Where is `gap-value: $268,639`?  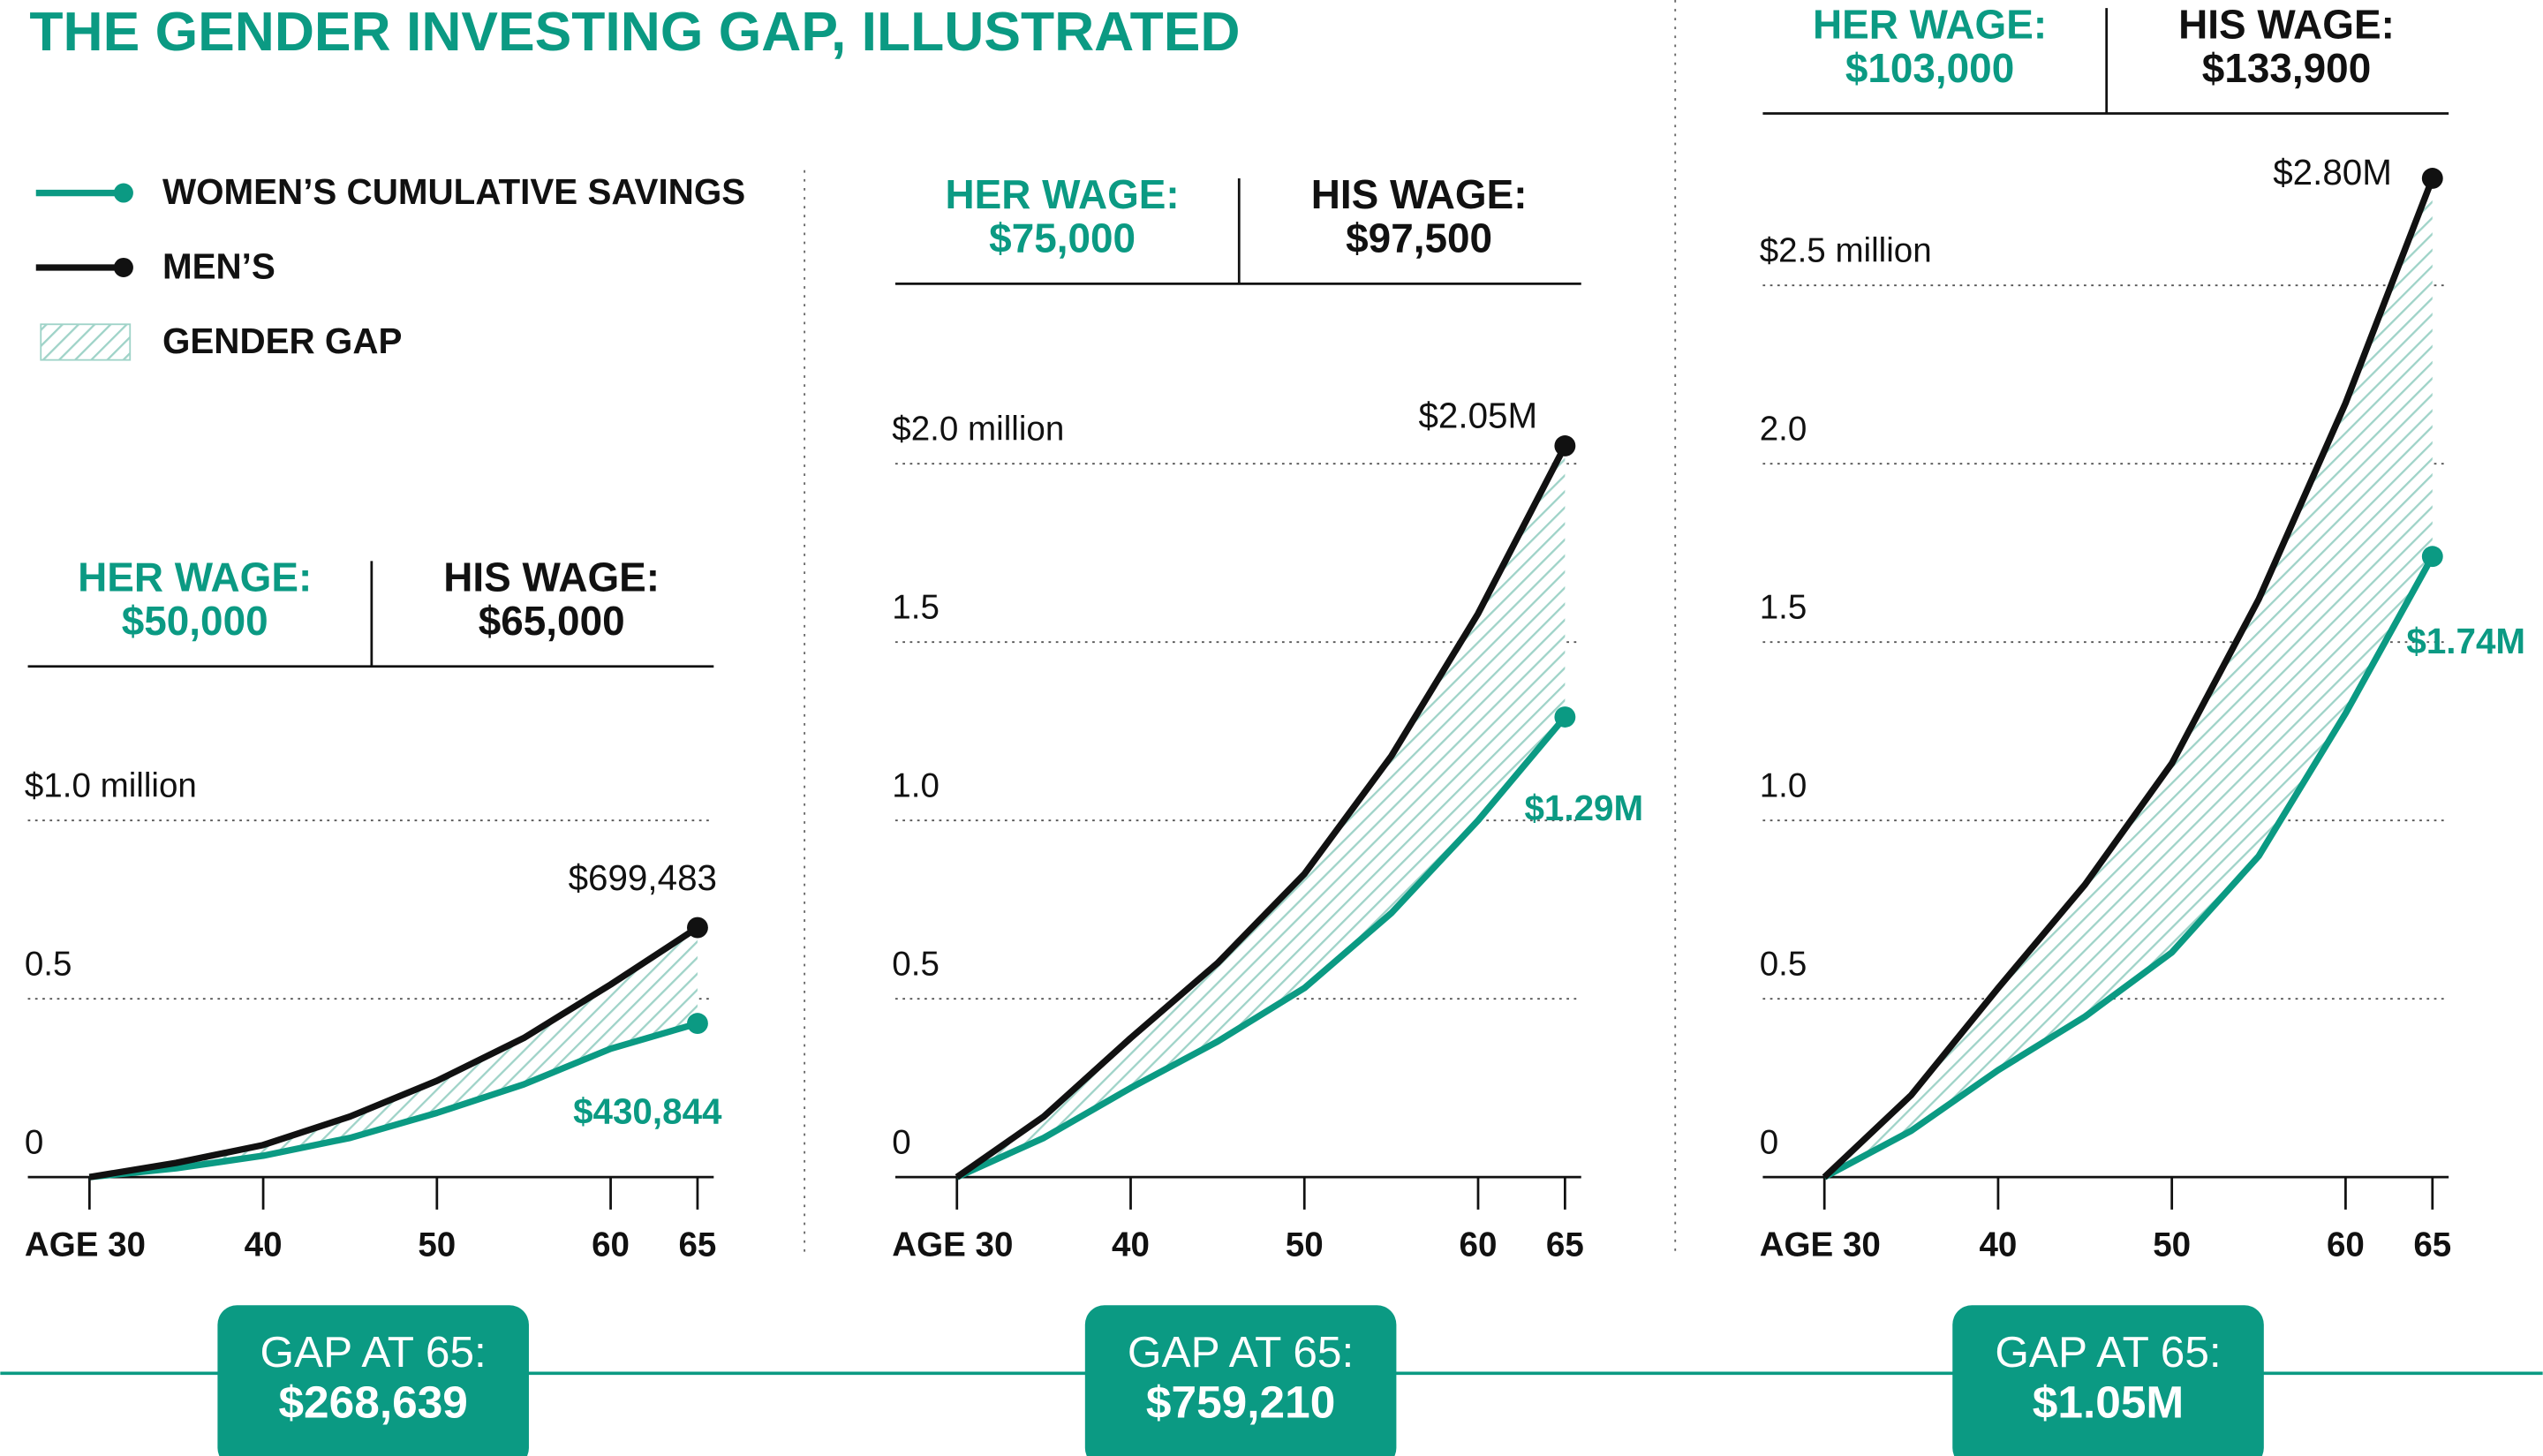
gap-value: $268,639 is located at coordinates (372, 1402).